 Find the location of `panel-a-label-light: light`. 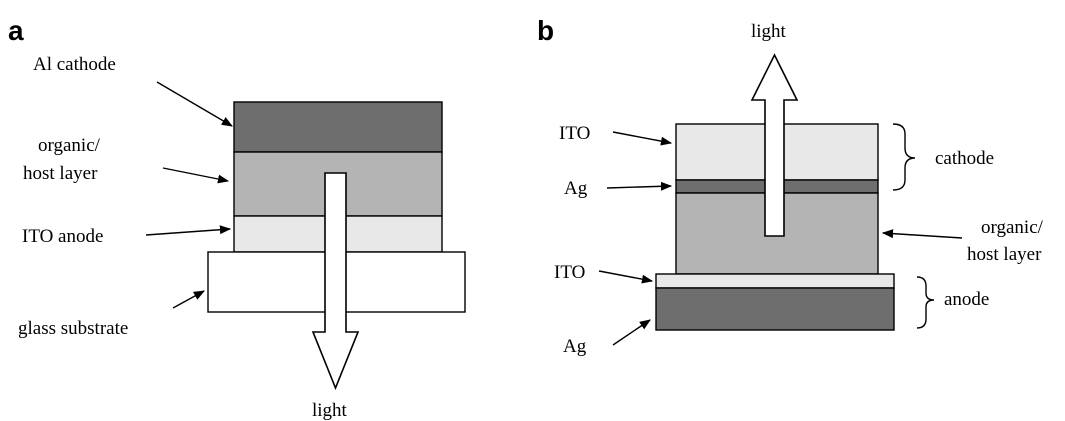

panel-a-label-light: light is located at coordinates (330, 410).